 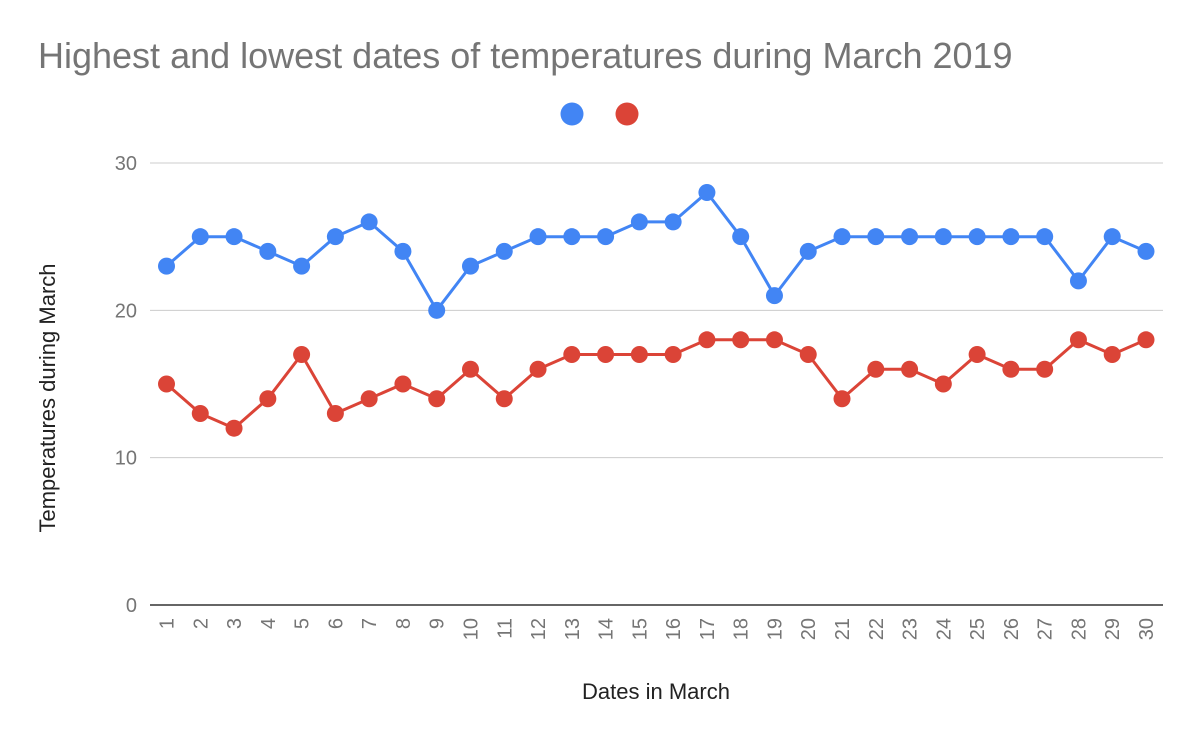 What do you see at coordinates (47, 397) in the screenshot?
I see `y-axis-title: Temperatures during March` at bounding box center [47, 397].